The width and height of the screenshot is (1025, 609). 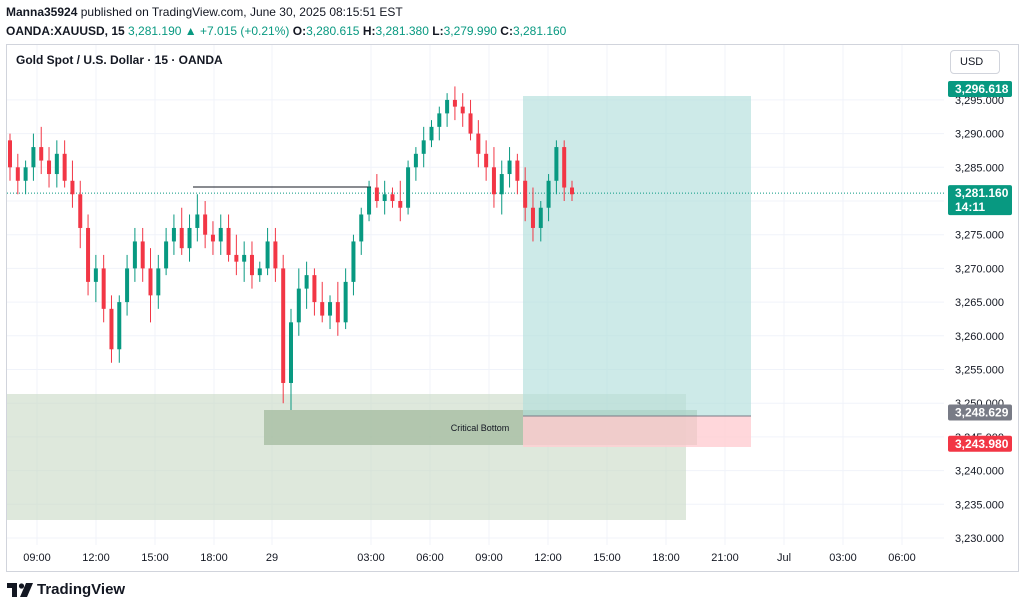 What do you see at coordinates (979, 505) in the screenshot?
I see `y-tick-label: 3,235.000` at bounding box center [979, 505].